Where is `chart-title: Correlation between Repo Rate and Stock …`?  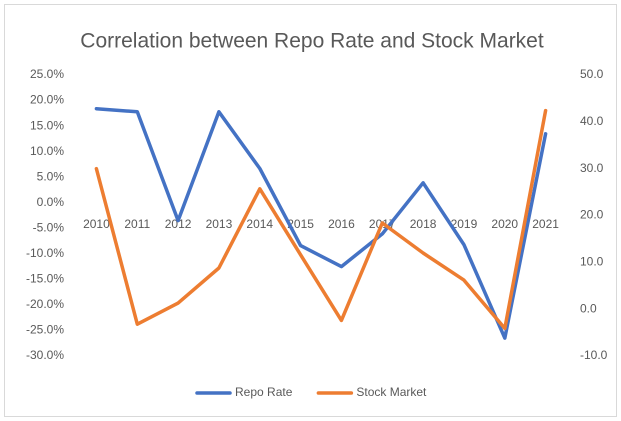 chart-title: Correlation between Repo Rate and Stock … is located at coordinates (312, 41).